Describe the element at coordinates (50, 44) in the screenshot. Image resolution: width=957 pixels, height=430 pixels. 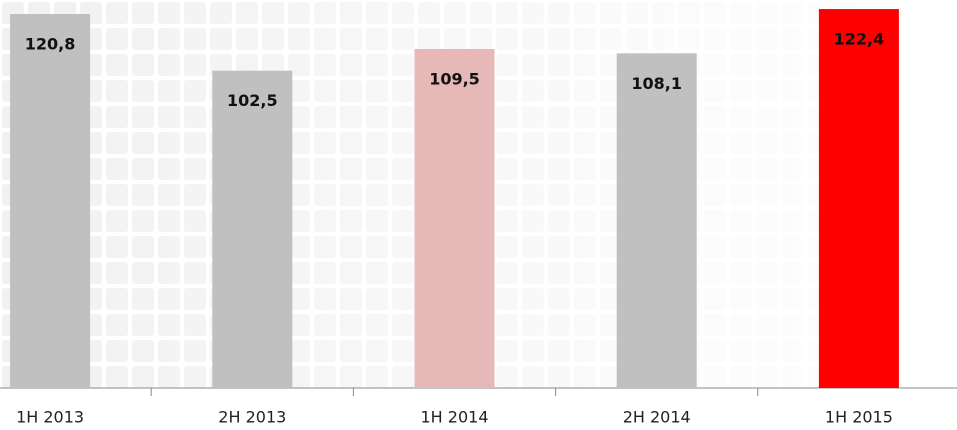
I see `value-label: 120,8` at that location.